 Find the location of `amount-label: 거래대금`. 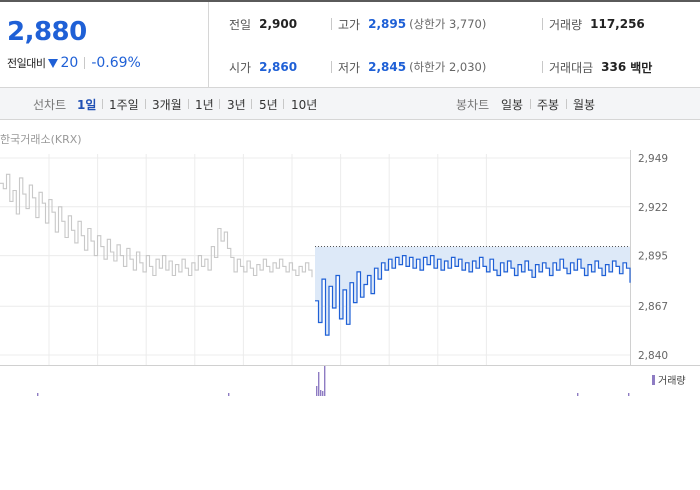

amount-label: 거래대금 is located at coordinates (571, 67).